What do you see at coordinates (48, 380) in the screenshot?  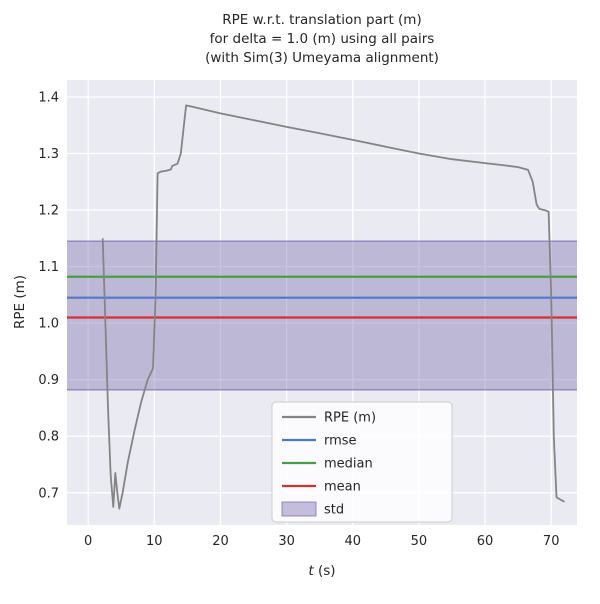 I see `y-tick-label: 0.9` at bounding box center [48, 380].